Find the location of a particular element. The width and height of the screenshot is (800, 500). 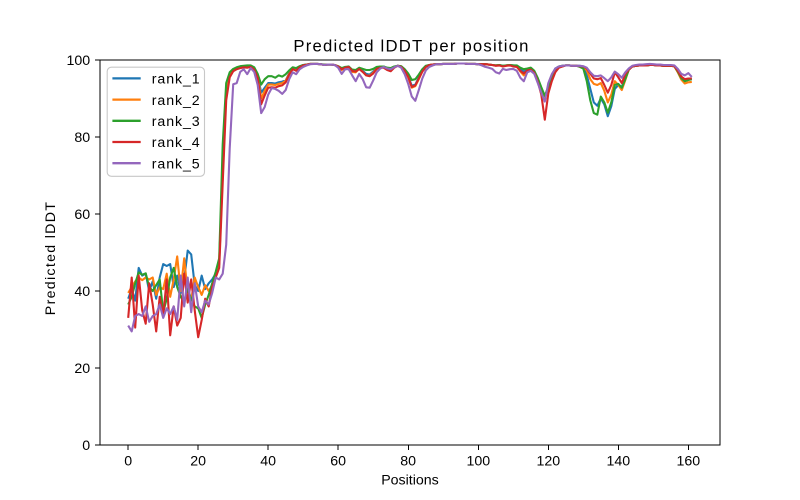

svg-text: Positions is located at coordinates (410, 481).